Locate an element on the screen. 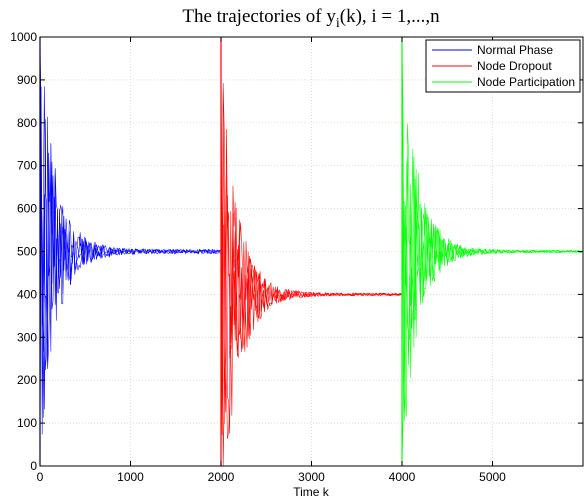 The height and width of the screenshot is (499, 584). y-tick-label: 0 is located at coordinates (33, 466).